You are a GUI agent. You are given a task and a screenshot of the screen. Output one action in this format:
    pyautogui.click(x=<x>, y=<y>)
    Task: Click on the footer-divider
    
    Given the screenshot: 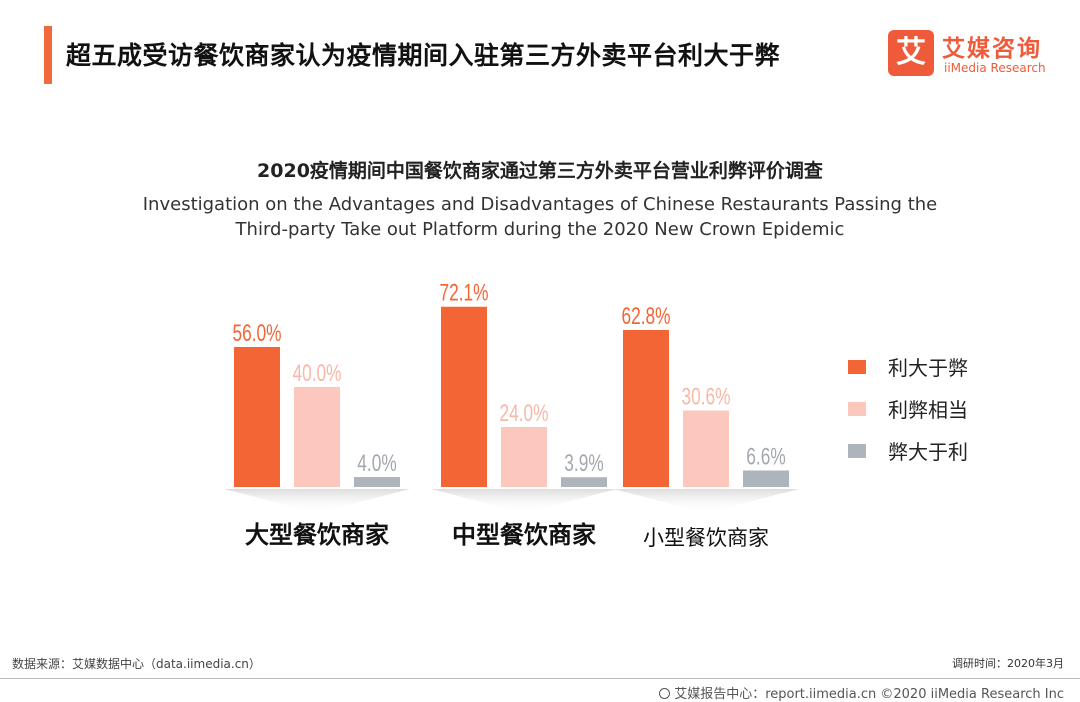 What is the action you would take?
    pyautogui.click(x=540, y=678)
    